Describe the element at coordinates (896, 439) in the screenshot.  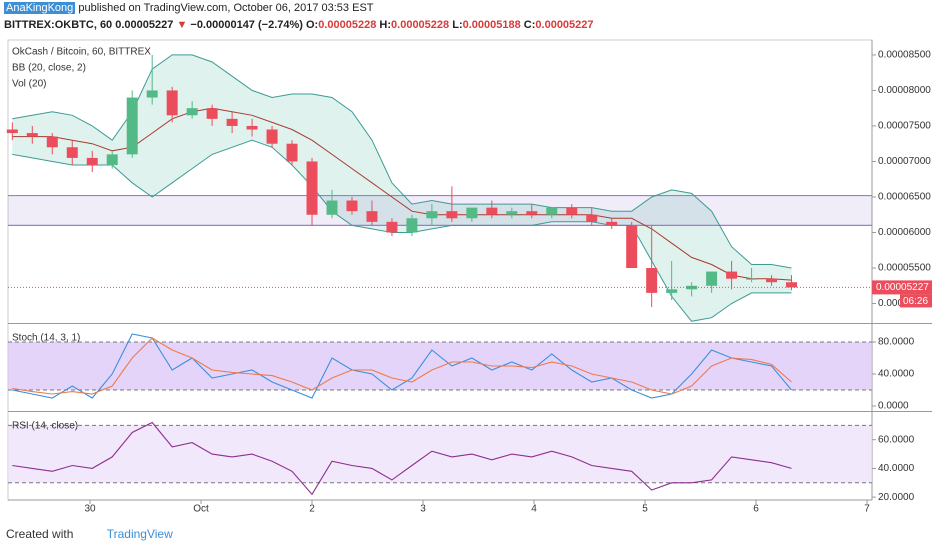
I see `y-tick-label: 60.0000` at that location.